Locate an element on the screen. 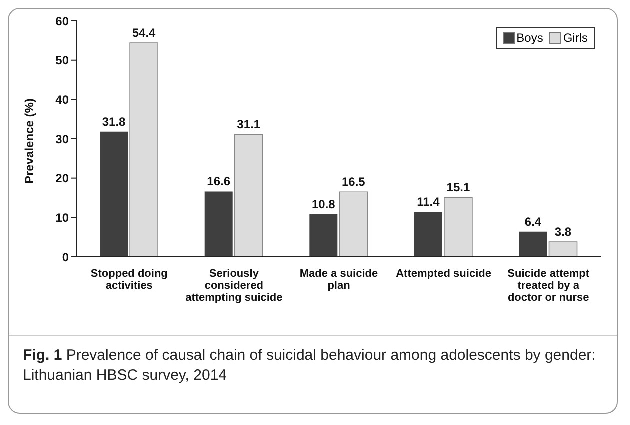  data-label: 11.4 is located at coordinates (428, 202).